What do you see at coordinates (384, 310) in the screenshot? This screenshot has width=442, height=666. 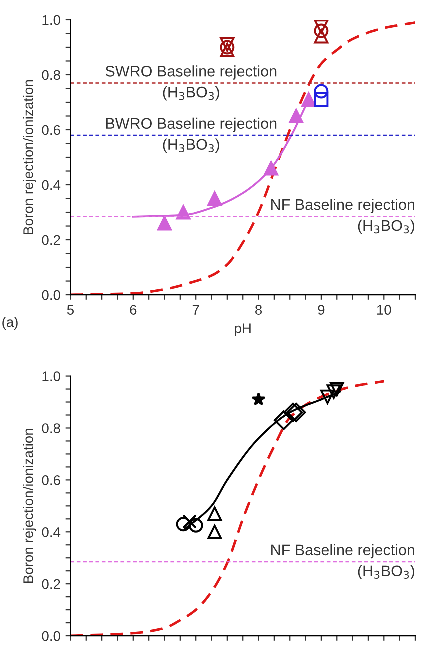 I see `x-tick-label: 10` at bounding box center [384, 310].